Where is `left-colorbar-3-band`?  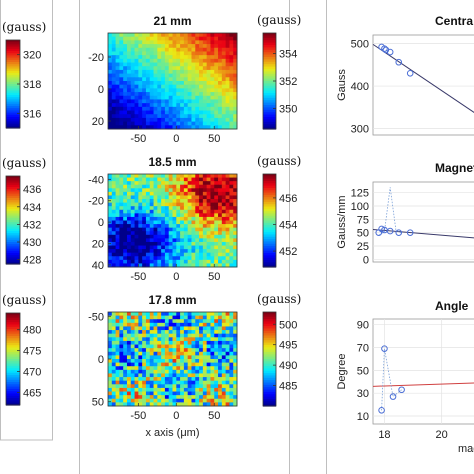
left-colorbar-3-band is located at coordinates (13, 393).